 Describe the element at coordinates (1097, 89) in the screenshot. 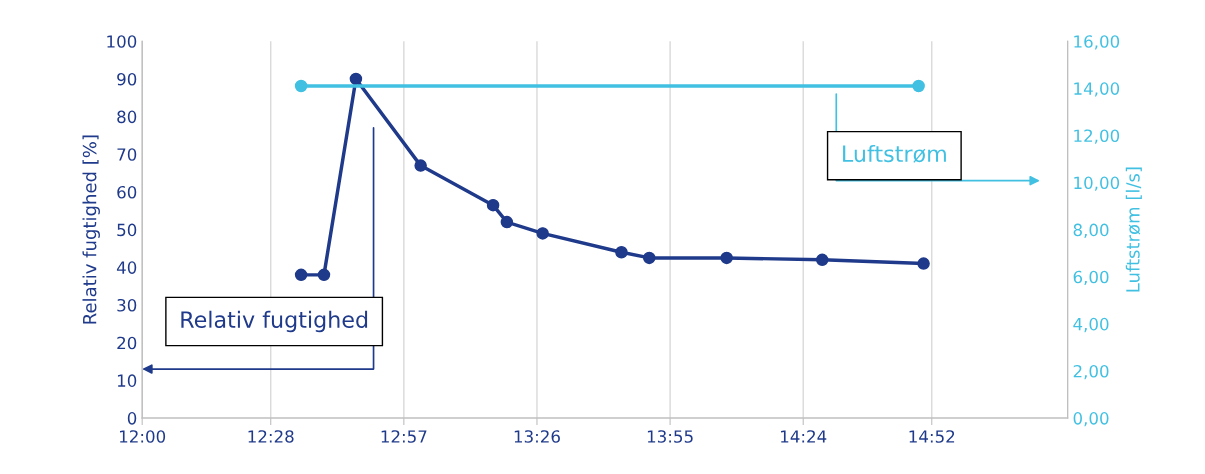

I see `y2-tick-label: 14,00` at that location.